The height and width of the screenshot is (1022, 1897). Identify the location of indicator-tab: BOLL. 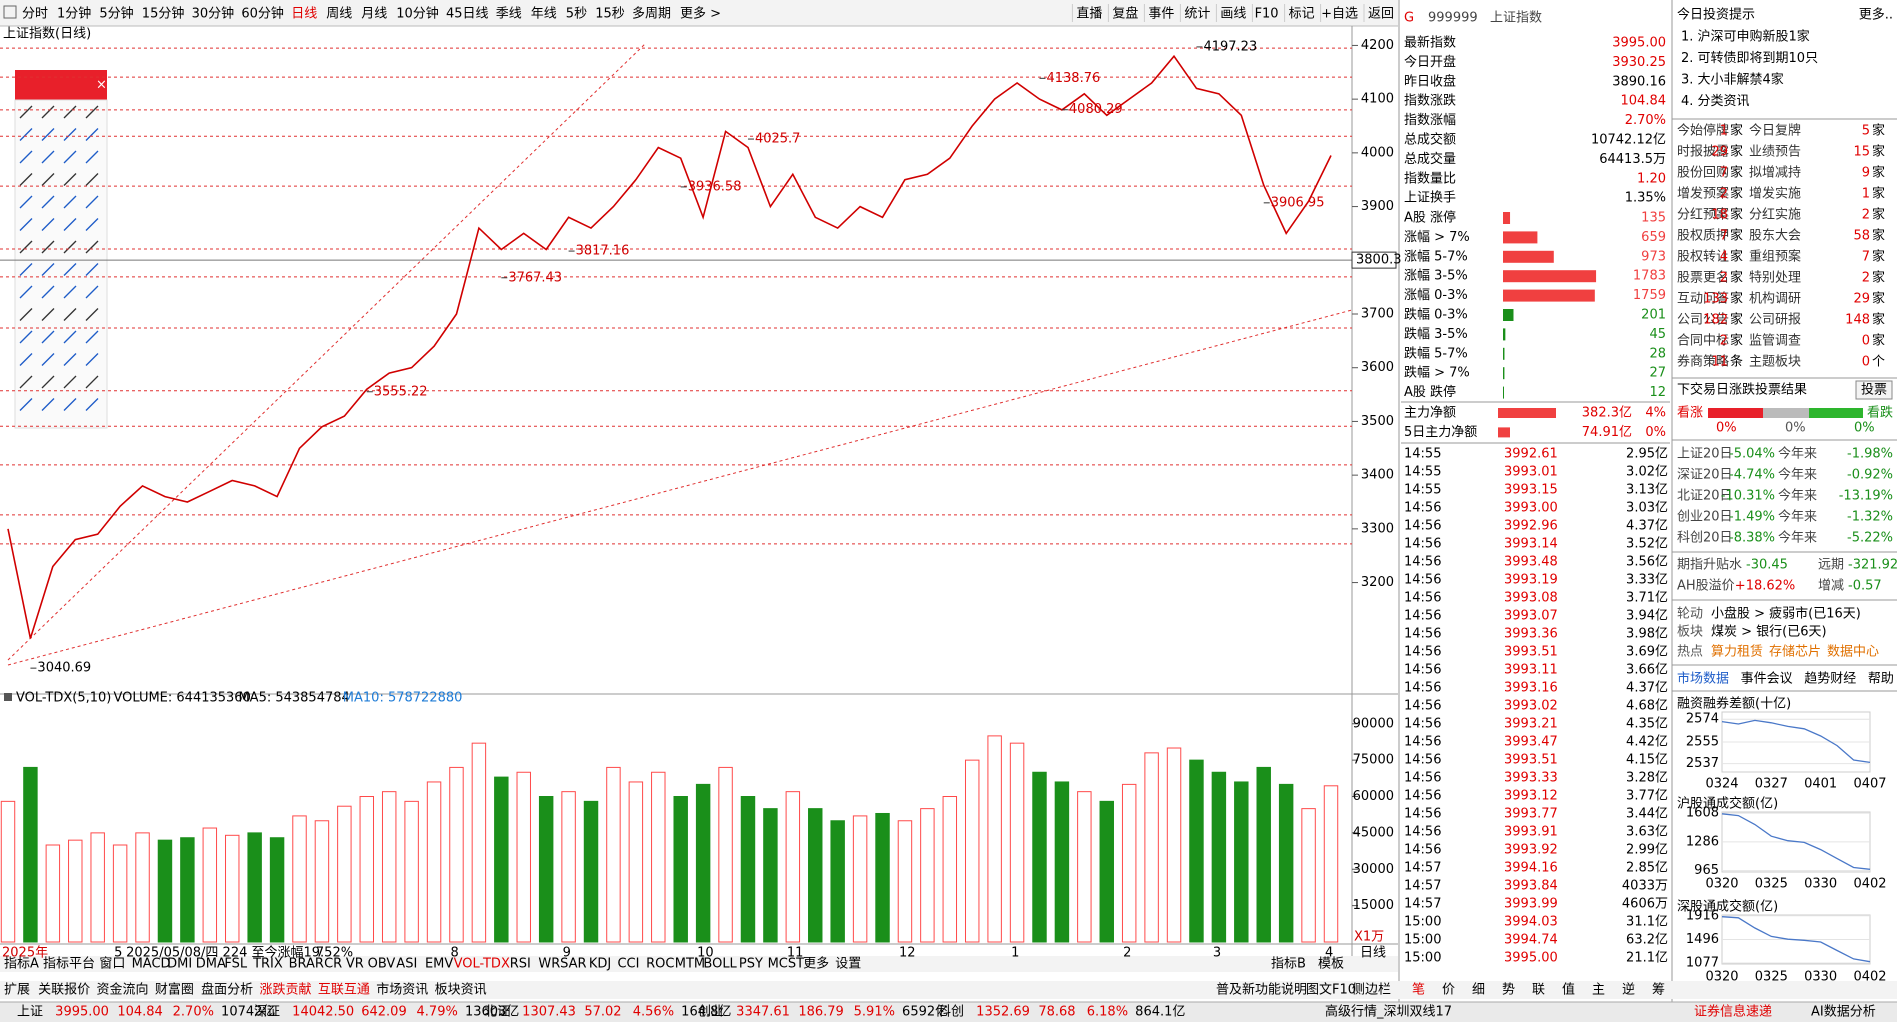
(720, 964).